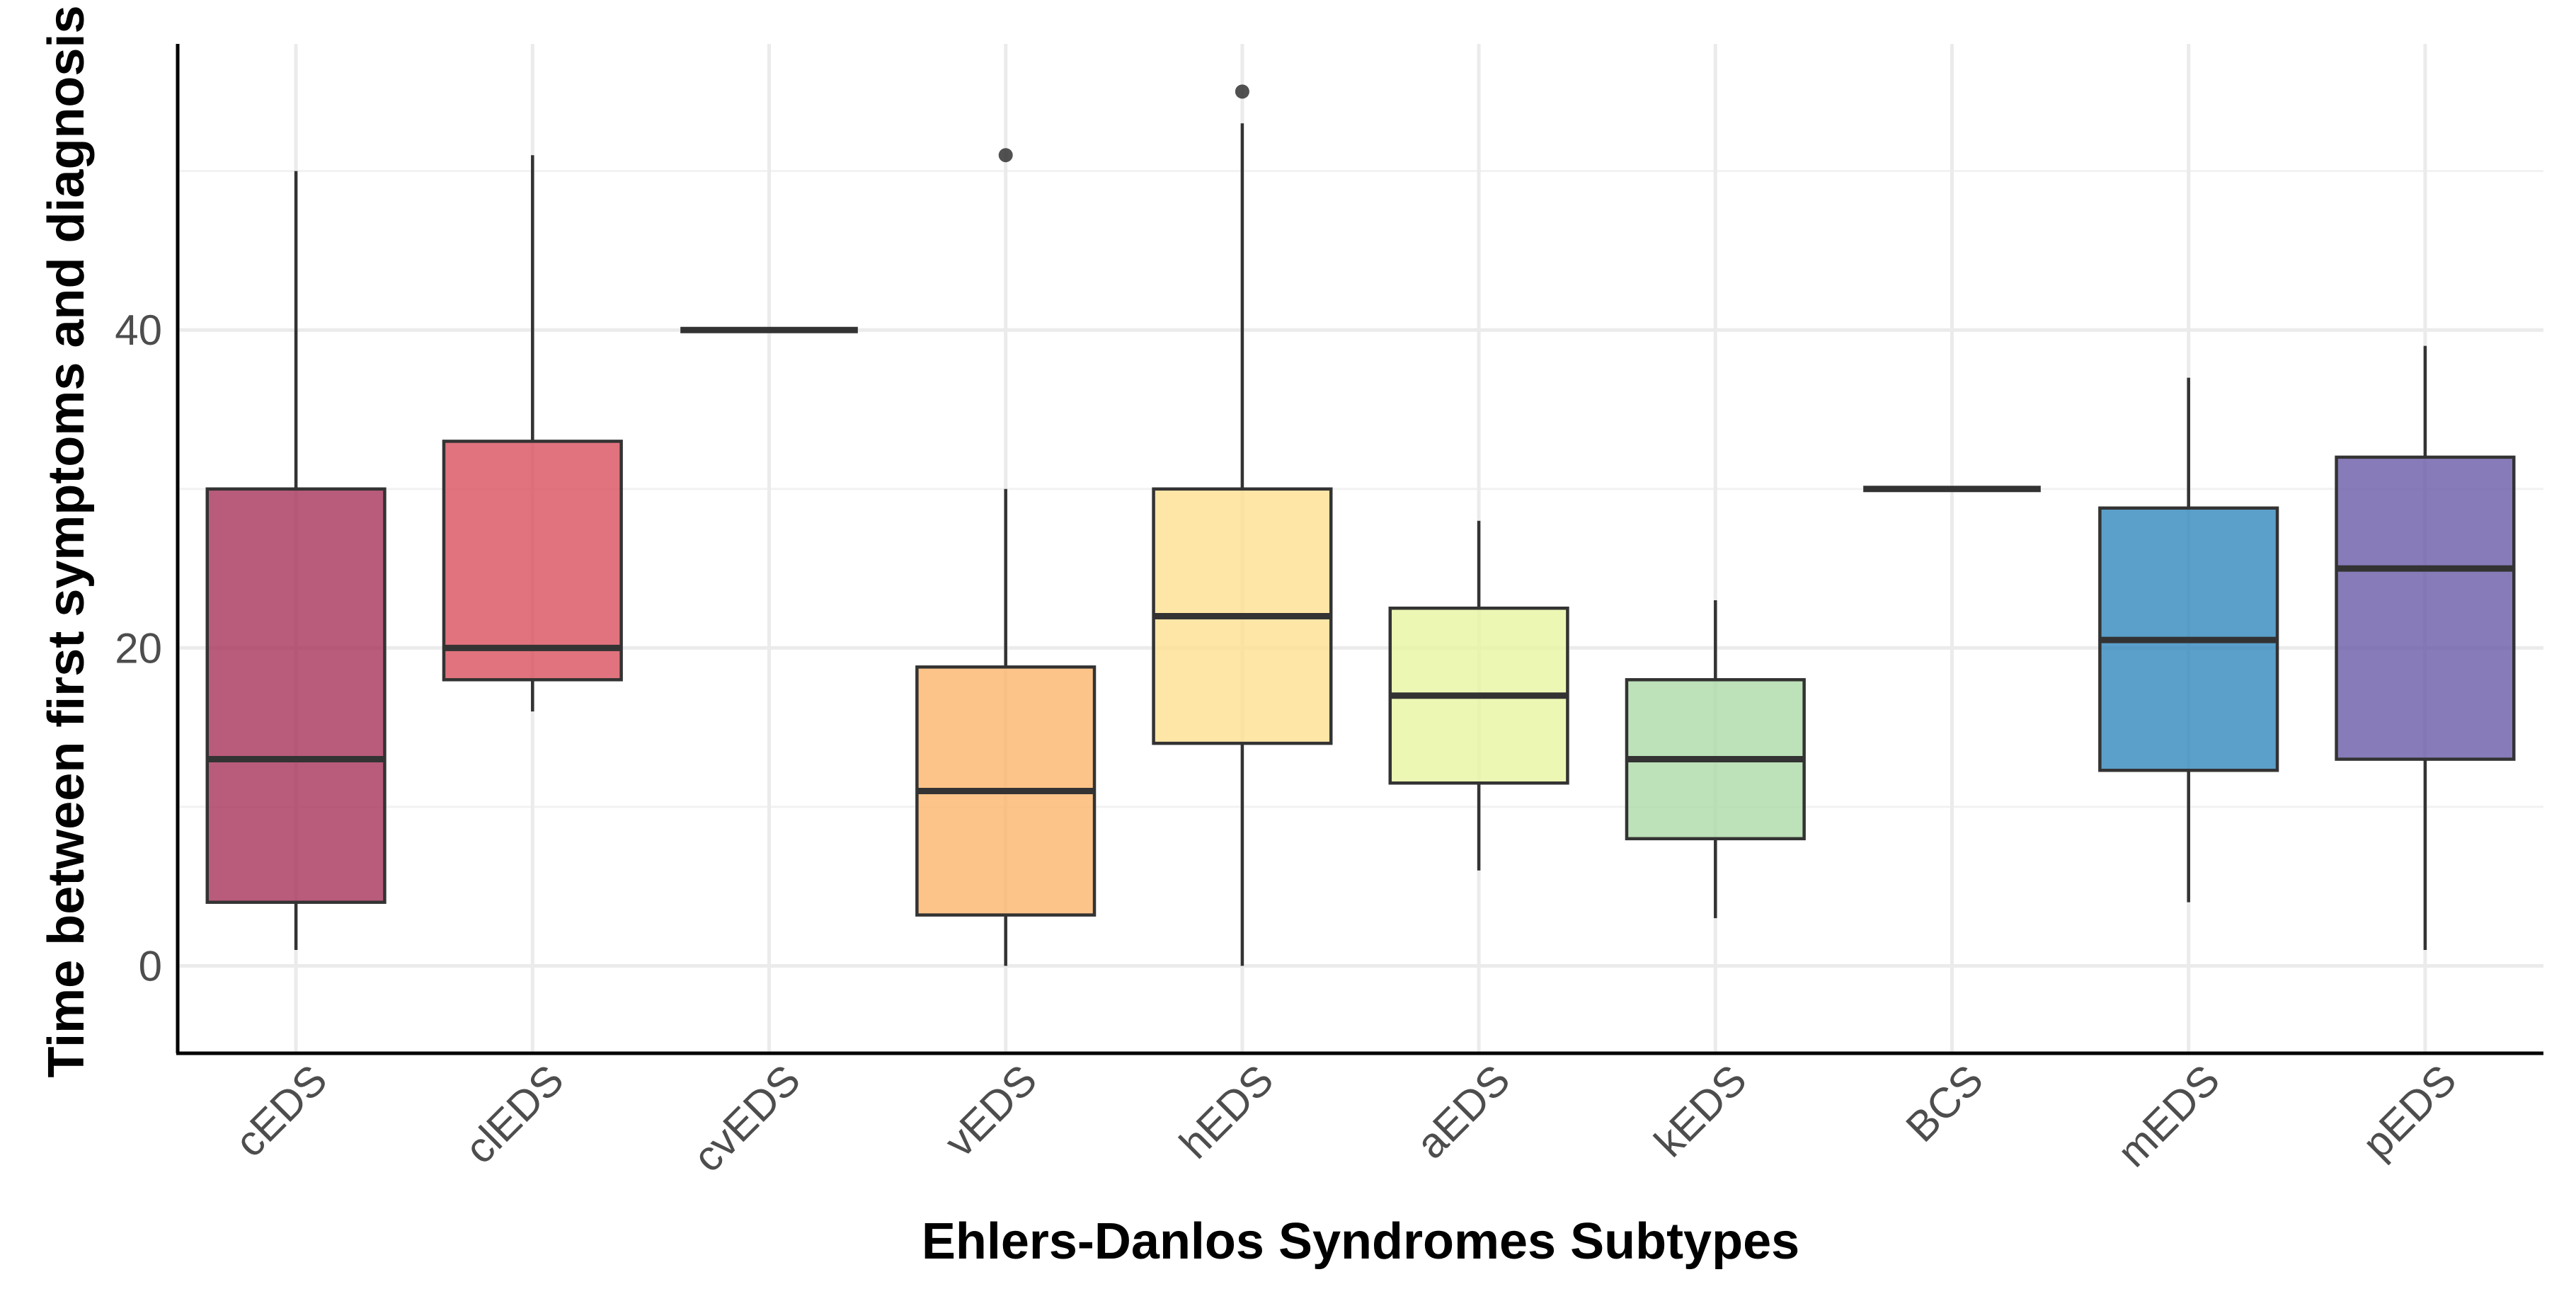 The image size is (2576, 1289). I want to click on x-tick-label: cEDS, so click(281, 1110).